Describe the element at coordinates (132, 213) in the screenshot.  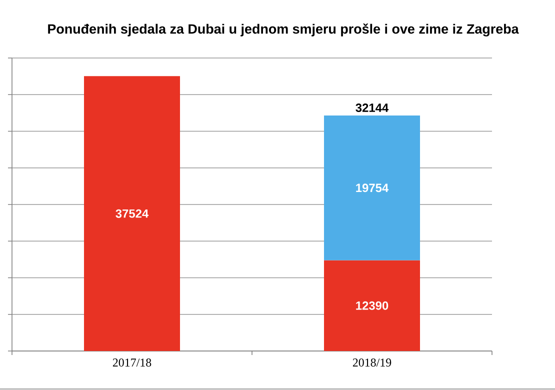
I see `data-label: 37524` at that location.